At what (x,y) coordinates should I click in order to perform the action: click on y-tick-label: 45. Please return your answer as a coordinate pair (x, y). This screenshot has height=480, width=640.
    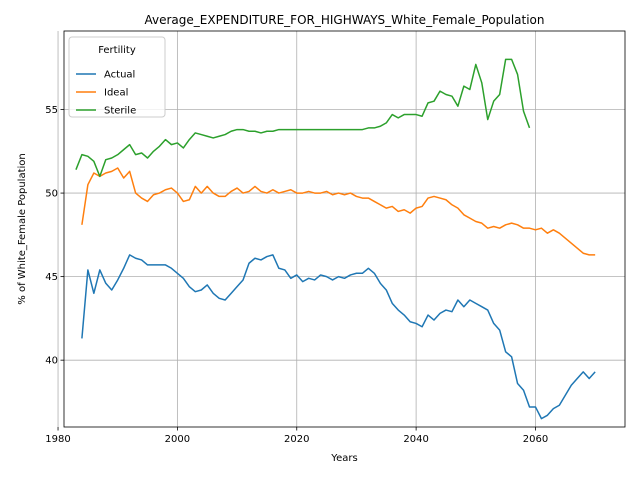
    Looking at the image, I should click on (51, 277).